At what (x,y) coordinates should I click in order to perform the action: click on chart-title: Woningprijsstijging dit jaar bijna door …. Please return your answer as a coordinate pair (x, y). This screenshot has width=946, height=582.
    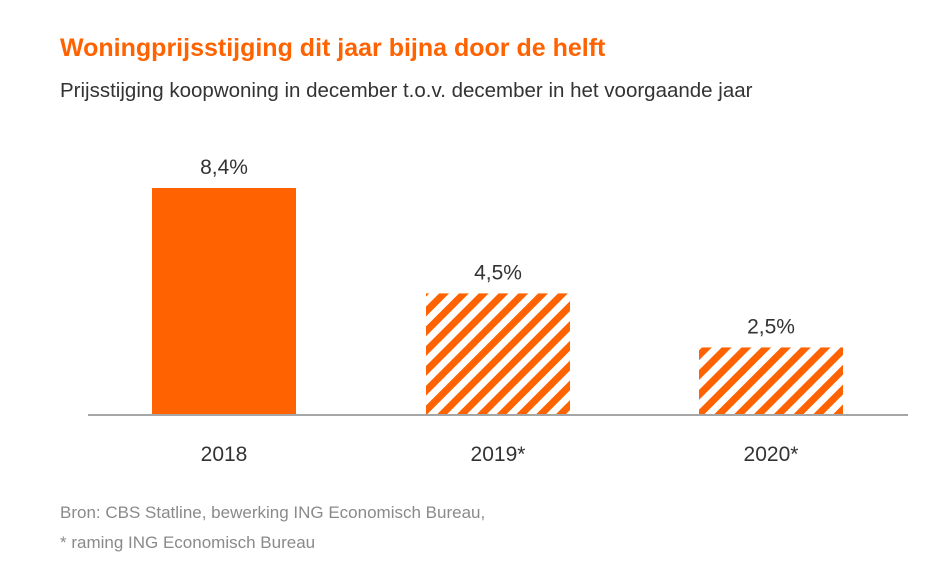
    Looking at the image, I should click on (333, 48).